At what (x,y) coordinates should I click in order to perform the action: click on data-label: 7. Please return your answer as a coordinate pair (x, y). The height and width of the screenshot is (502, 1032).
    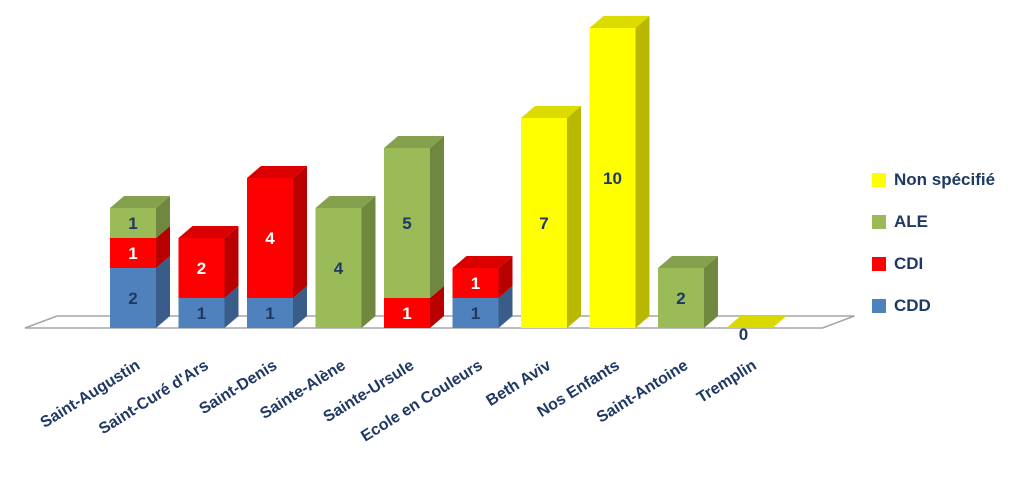
    Looking at the image, I should click on (543, 223).